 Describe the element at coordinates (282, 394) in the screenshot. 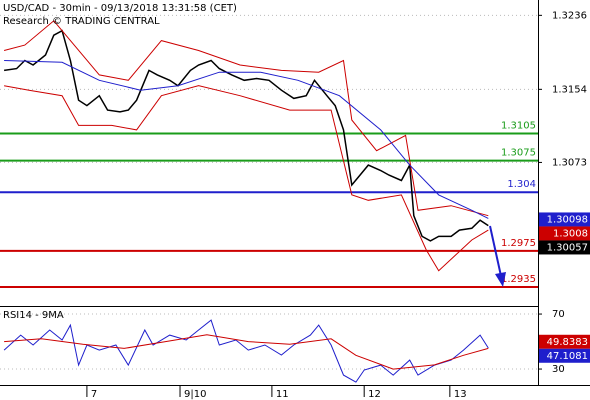

I see `x-tick-label: 11` at that location.